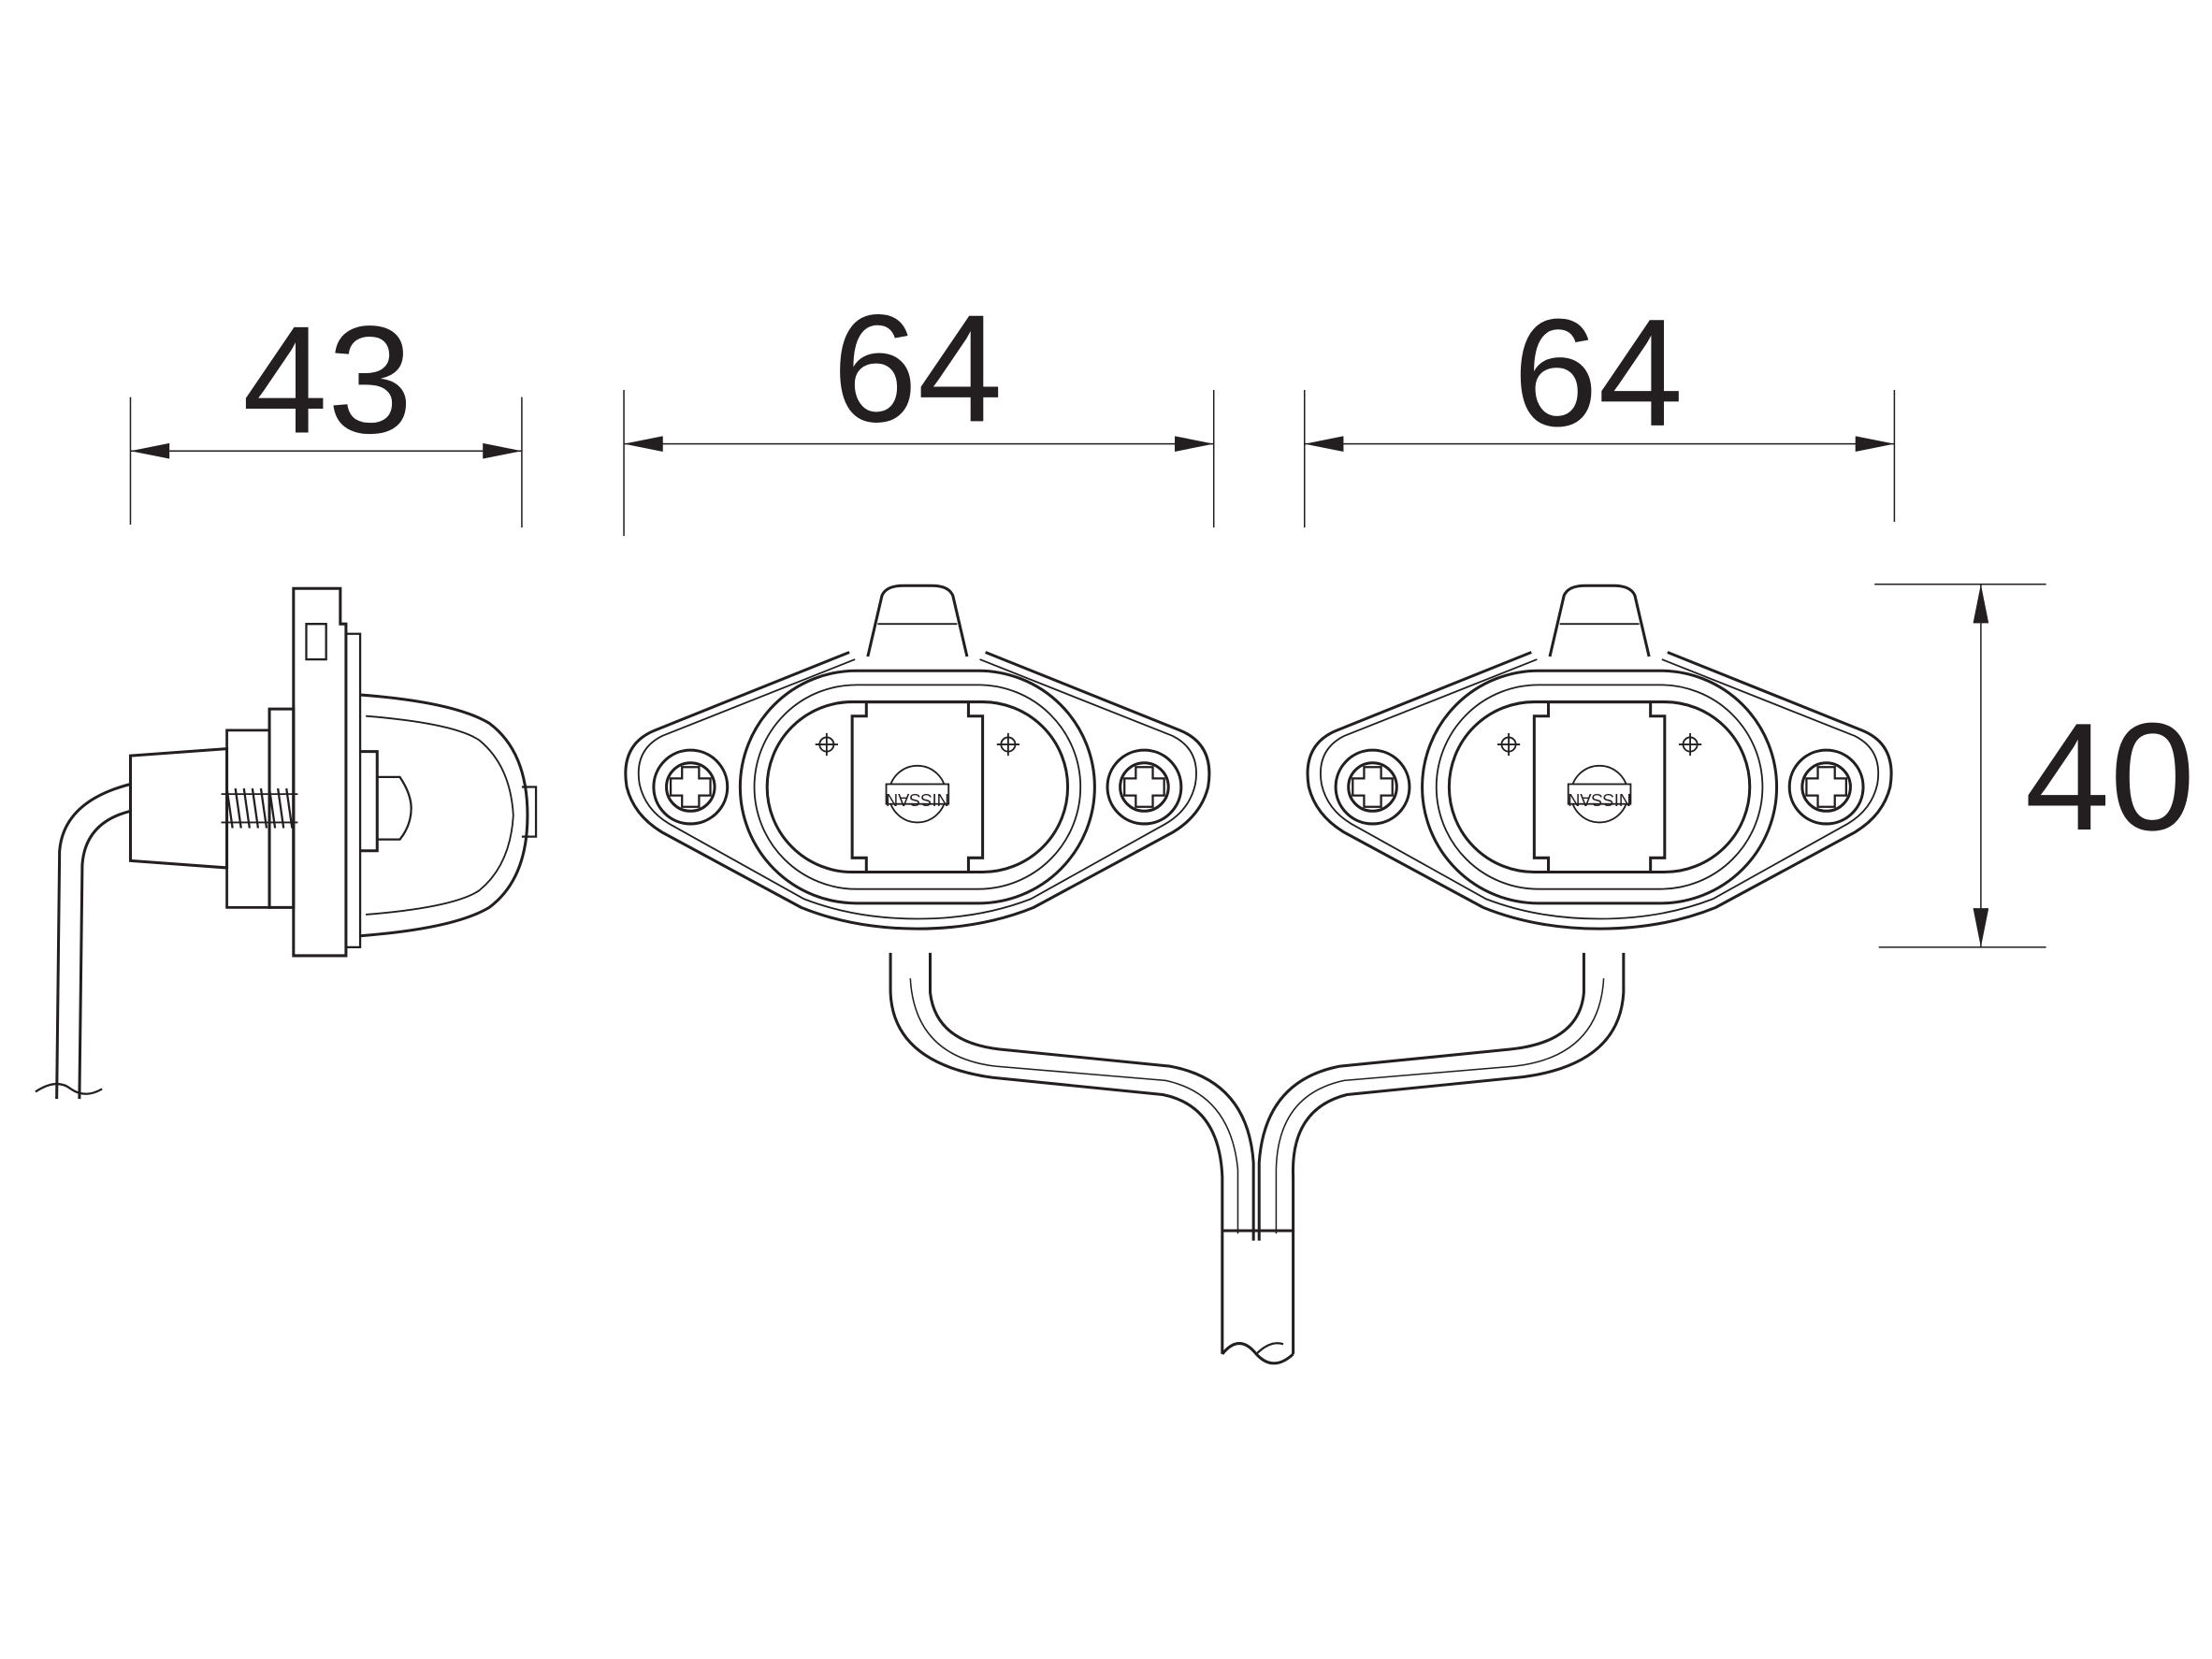 Image resolution: width=2212 pixels, height=1659 pixels. I want to click on nissan-logo-right: NISSAN, so click(1600, 799).